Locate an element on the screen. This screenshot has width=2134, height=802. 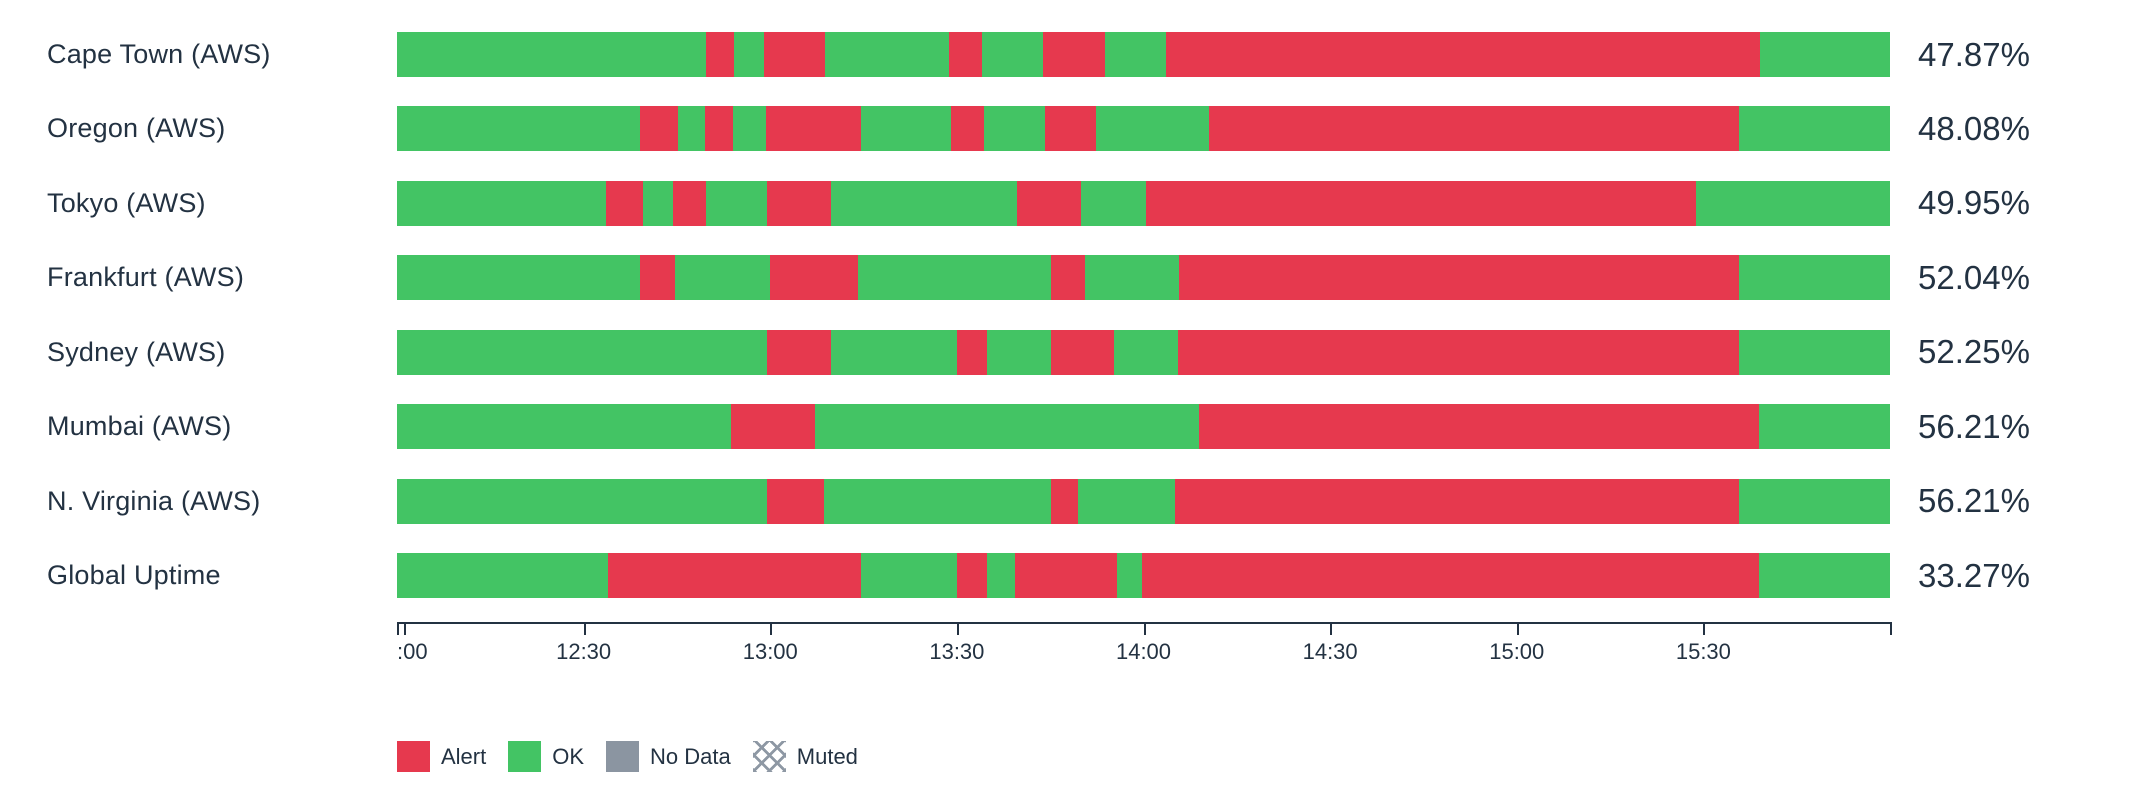
uptime-value: 49.95% is located at coordinates (1974, 203).